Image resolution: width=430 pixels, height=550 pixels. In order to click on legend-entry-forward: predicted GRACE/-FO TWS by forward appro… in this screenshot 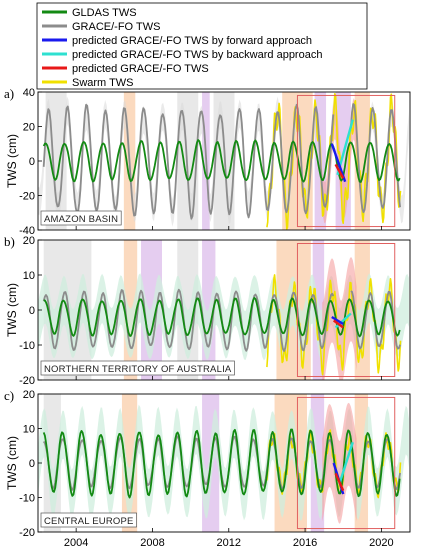, I will do `click(177, 41)`.